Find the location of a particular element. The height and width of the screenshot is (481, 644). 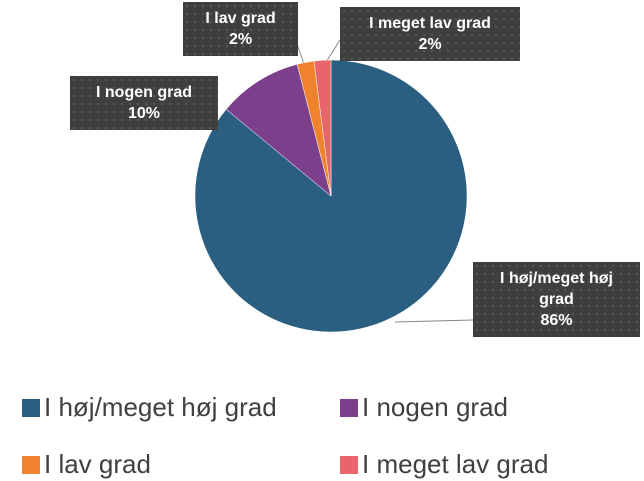

legend-item: I lav grad is located at coordinates (86, 464).